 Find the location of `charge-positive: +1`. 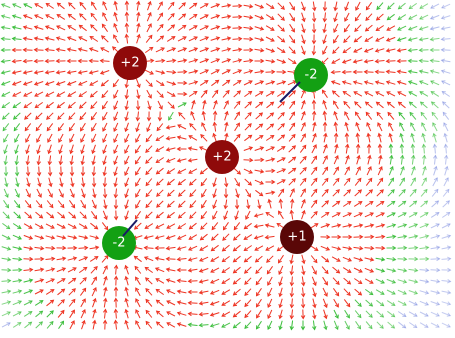

charge-positive: +1 is located at coordinates (297, 237).